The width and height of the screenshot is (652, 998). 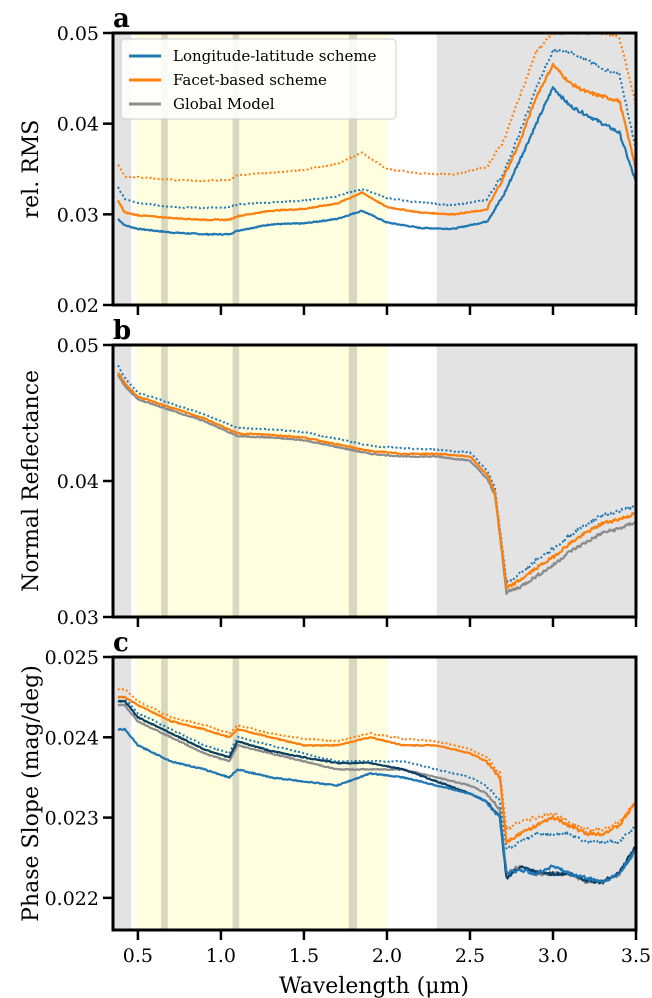 What do you see at coordinates (72, 658) in the screenshot?
I see `y-tick-label: 0.025` at bounding box center [72, 658].